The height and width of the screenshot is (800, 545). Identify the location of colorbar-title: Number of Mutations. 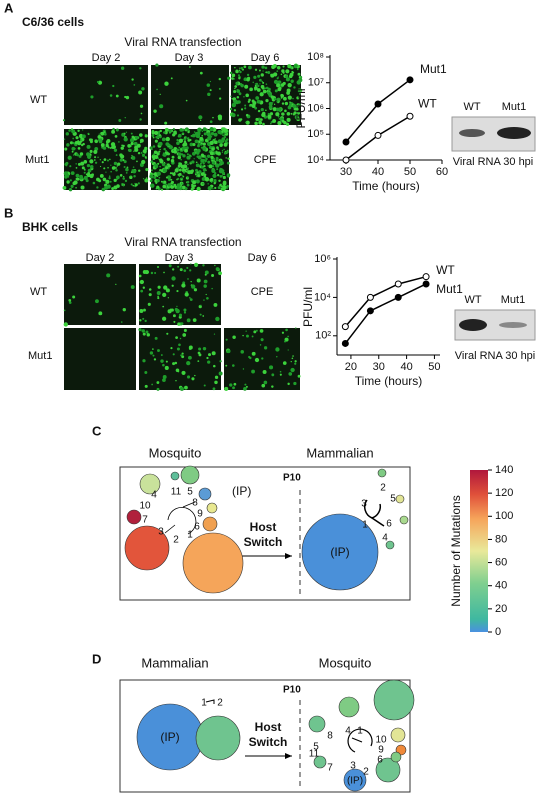
(456, 550).